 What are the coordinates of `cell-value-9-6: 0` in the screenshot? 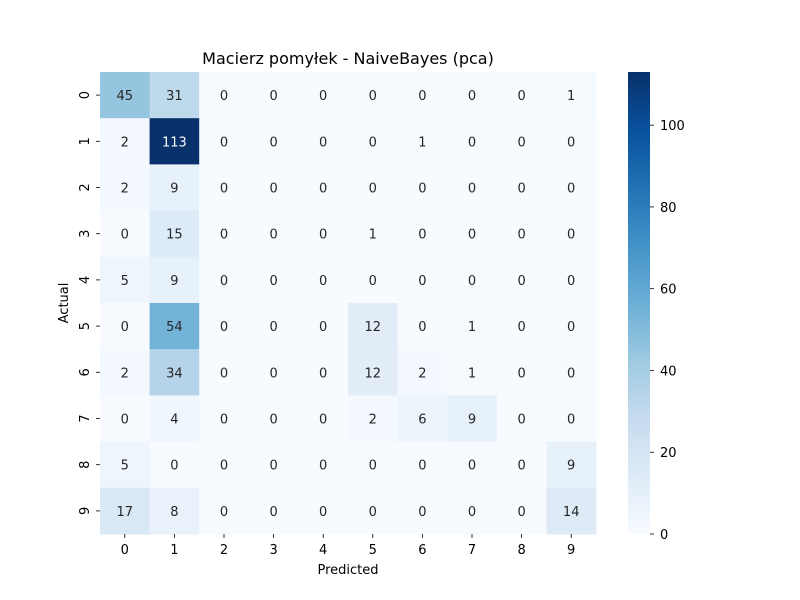 It's located at (422, 512).